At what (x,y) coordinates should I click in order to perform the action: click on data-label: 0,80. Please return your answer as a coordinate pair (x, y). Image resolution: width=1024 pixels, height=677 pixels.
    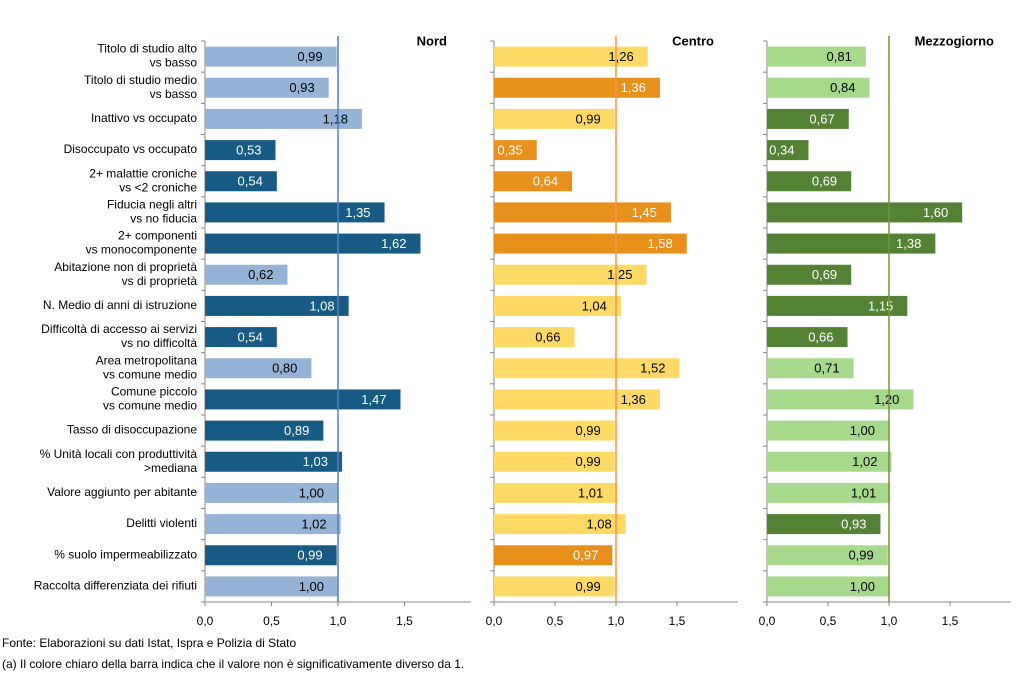
    Looking at the image, I should click on (284, 368).